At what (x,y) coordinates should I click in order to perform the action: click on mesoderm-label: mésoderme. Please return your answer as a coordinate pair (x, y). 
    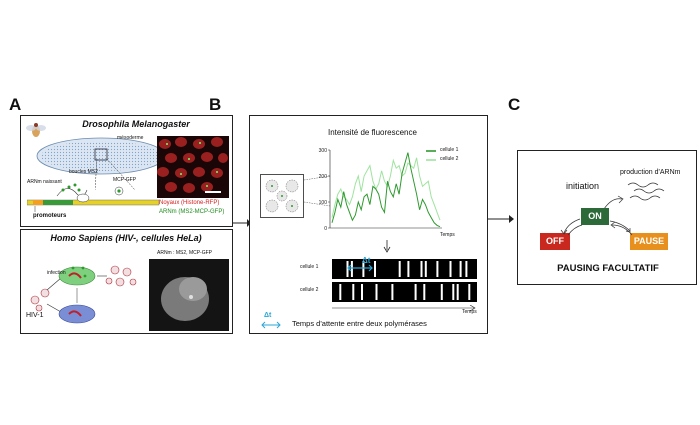
    Looking at the image, I should click on (130, 138).